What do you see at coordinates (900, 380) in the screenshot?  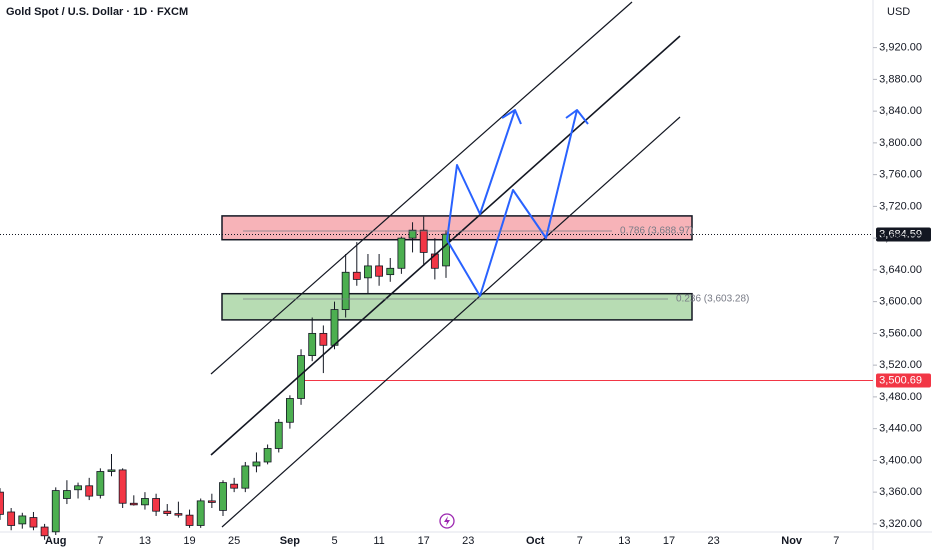 I see `price-tag-label: 3,500.69` at bounding box center [900, 380].